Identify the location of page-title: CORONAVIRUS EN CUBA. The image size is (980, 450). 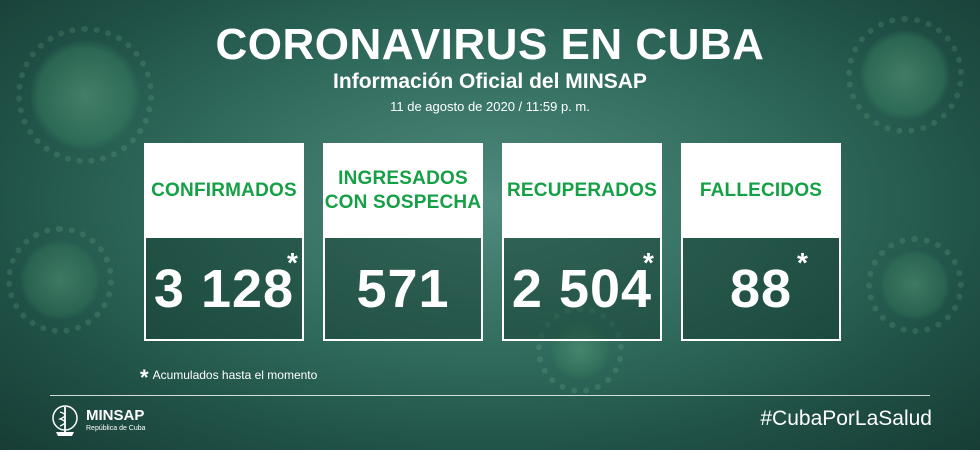
(490, 44).